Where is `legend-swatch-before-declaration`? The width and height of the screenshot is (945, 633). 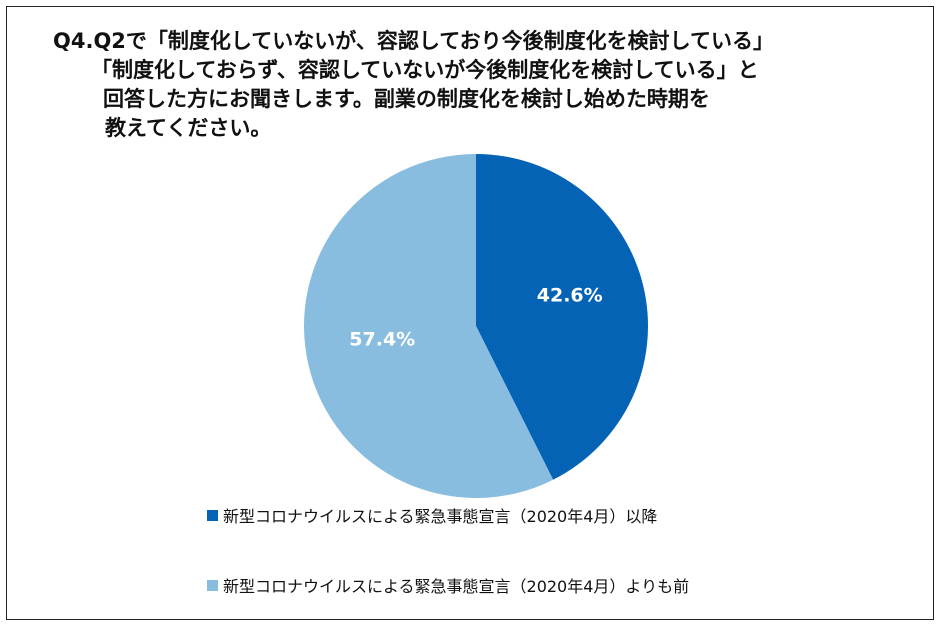
legend-swatch-before-declaration is located at coordinates (212, 585).